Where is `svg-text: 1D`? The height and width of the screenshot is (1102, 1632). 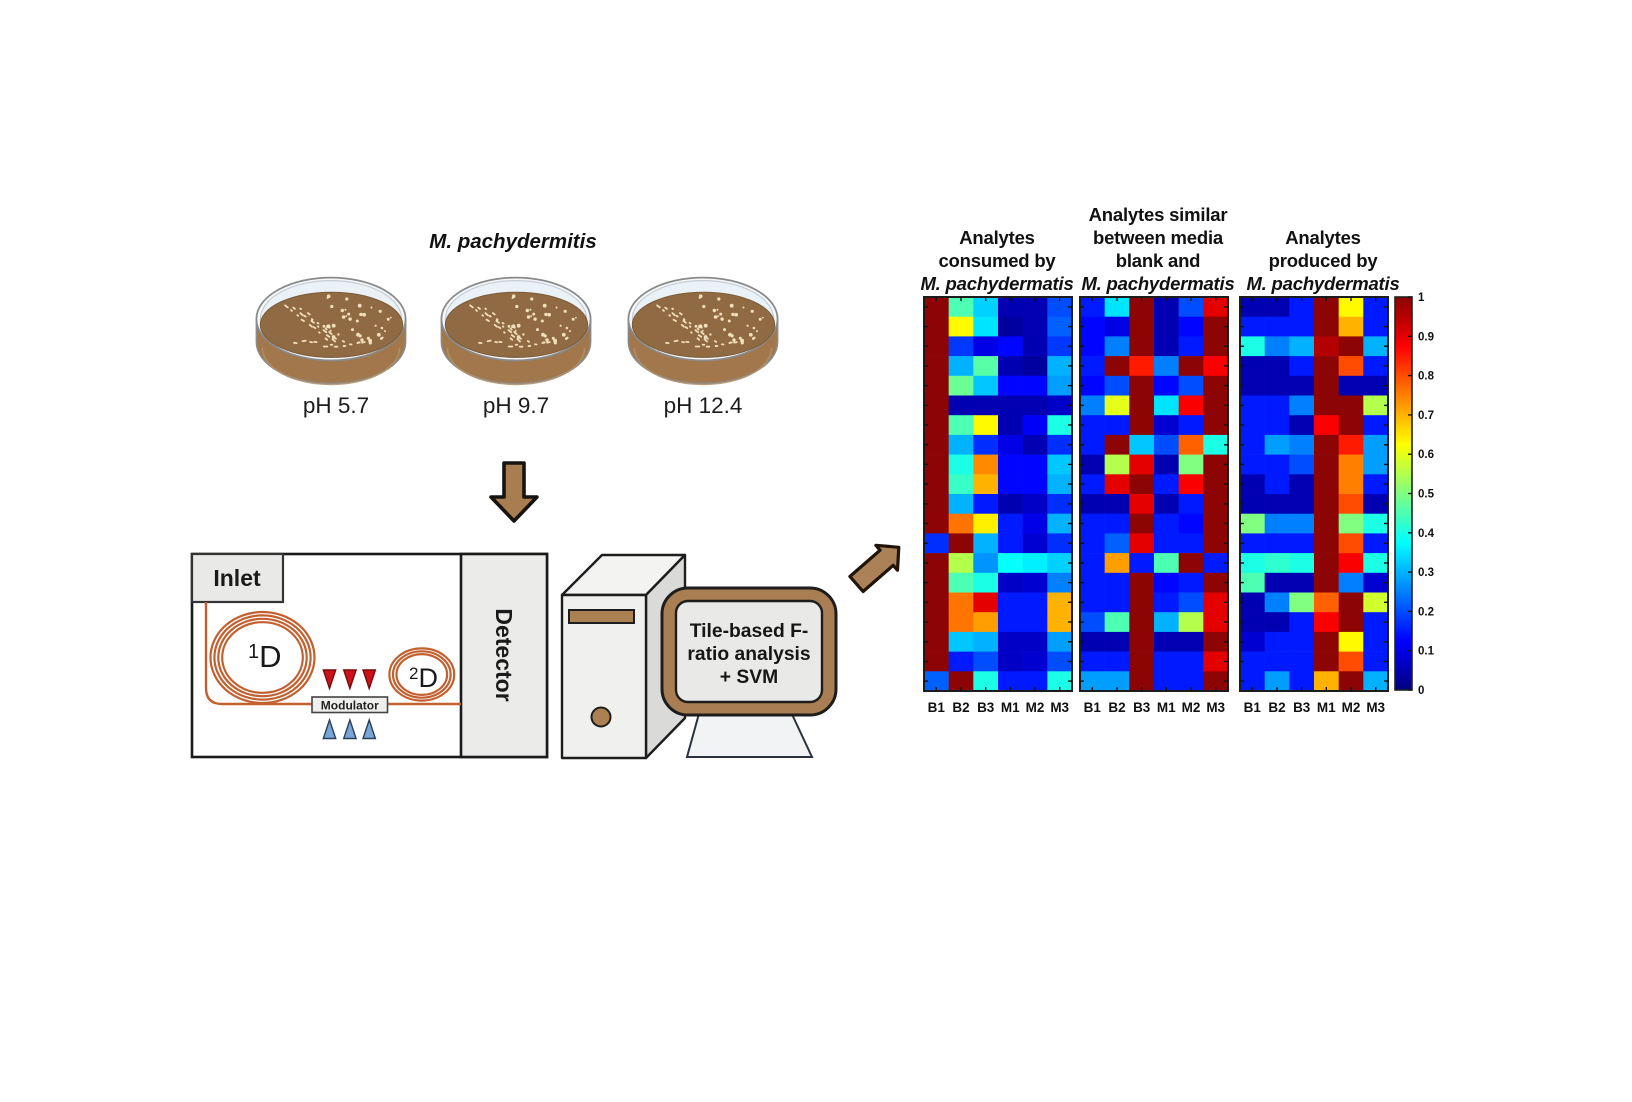 svg-text: 1D is located at coordinates (265, 656).